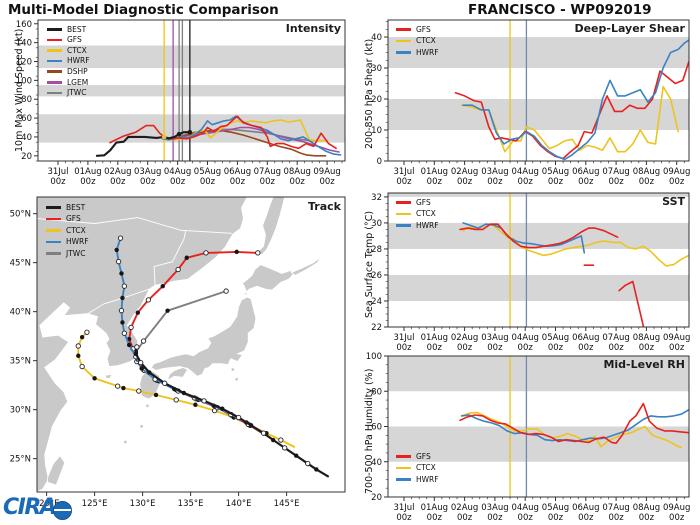 This screenshot has width=700, height=525. What do you see at coordinates (403, 508) in the screenshot?
I see `x-tick-label: 31Jul` at bounding box center [403, 508].